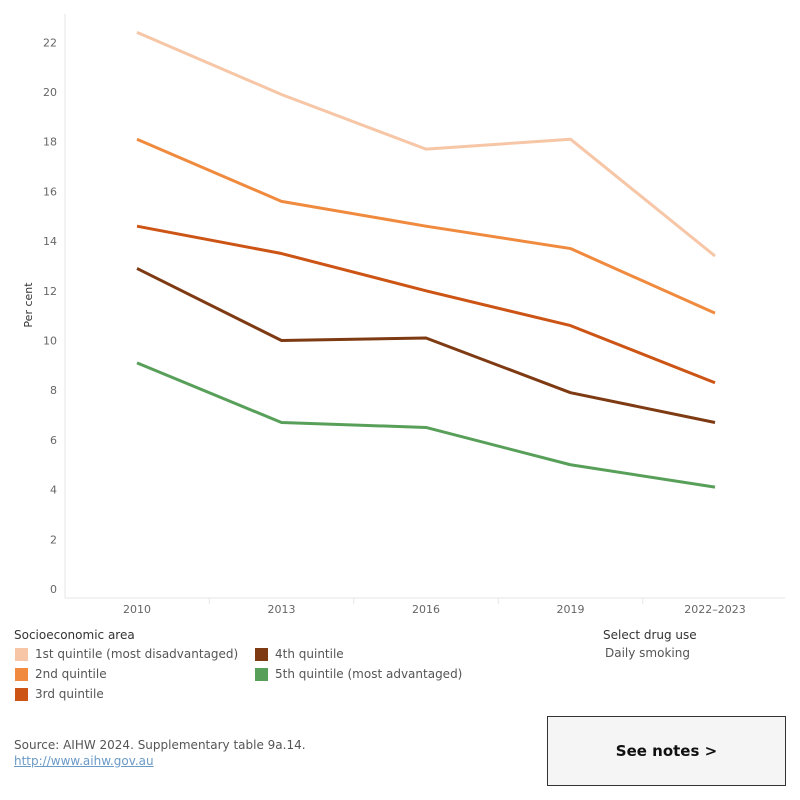 This screenshot has height=800, width=800. I want to click on legend-label: 2nd quintile, so click(71, 674).